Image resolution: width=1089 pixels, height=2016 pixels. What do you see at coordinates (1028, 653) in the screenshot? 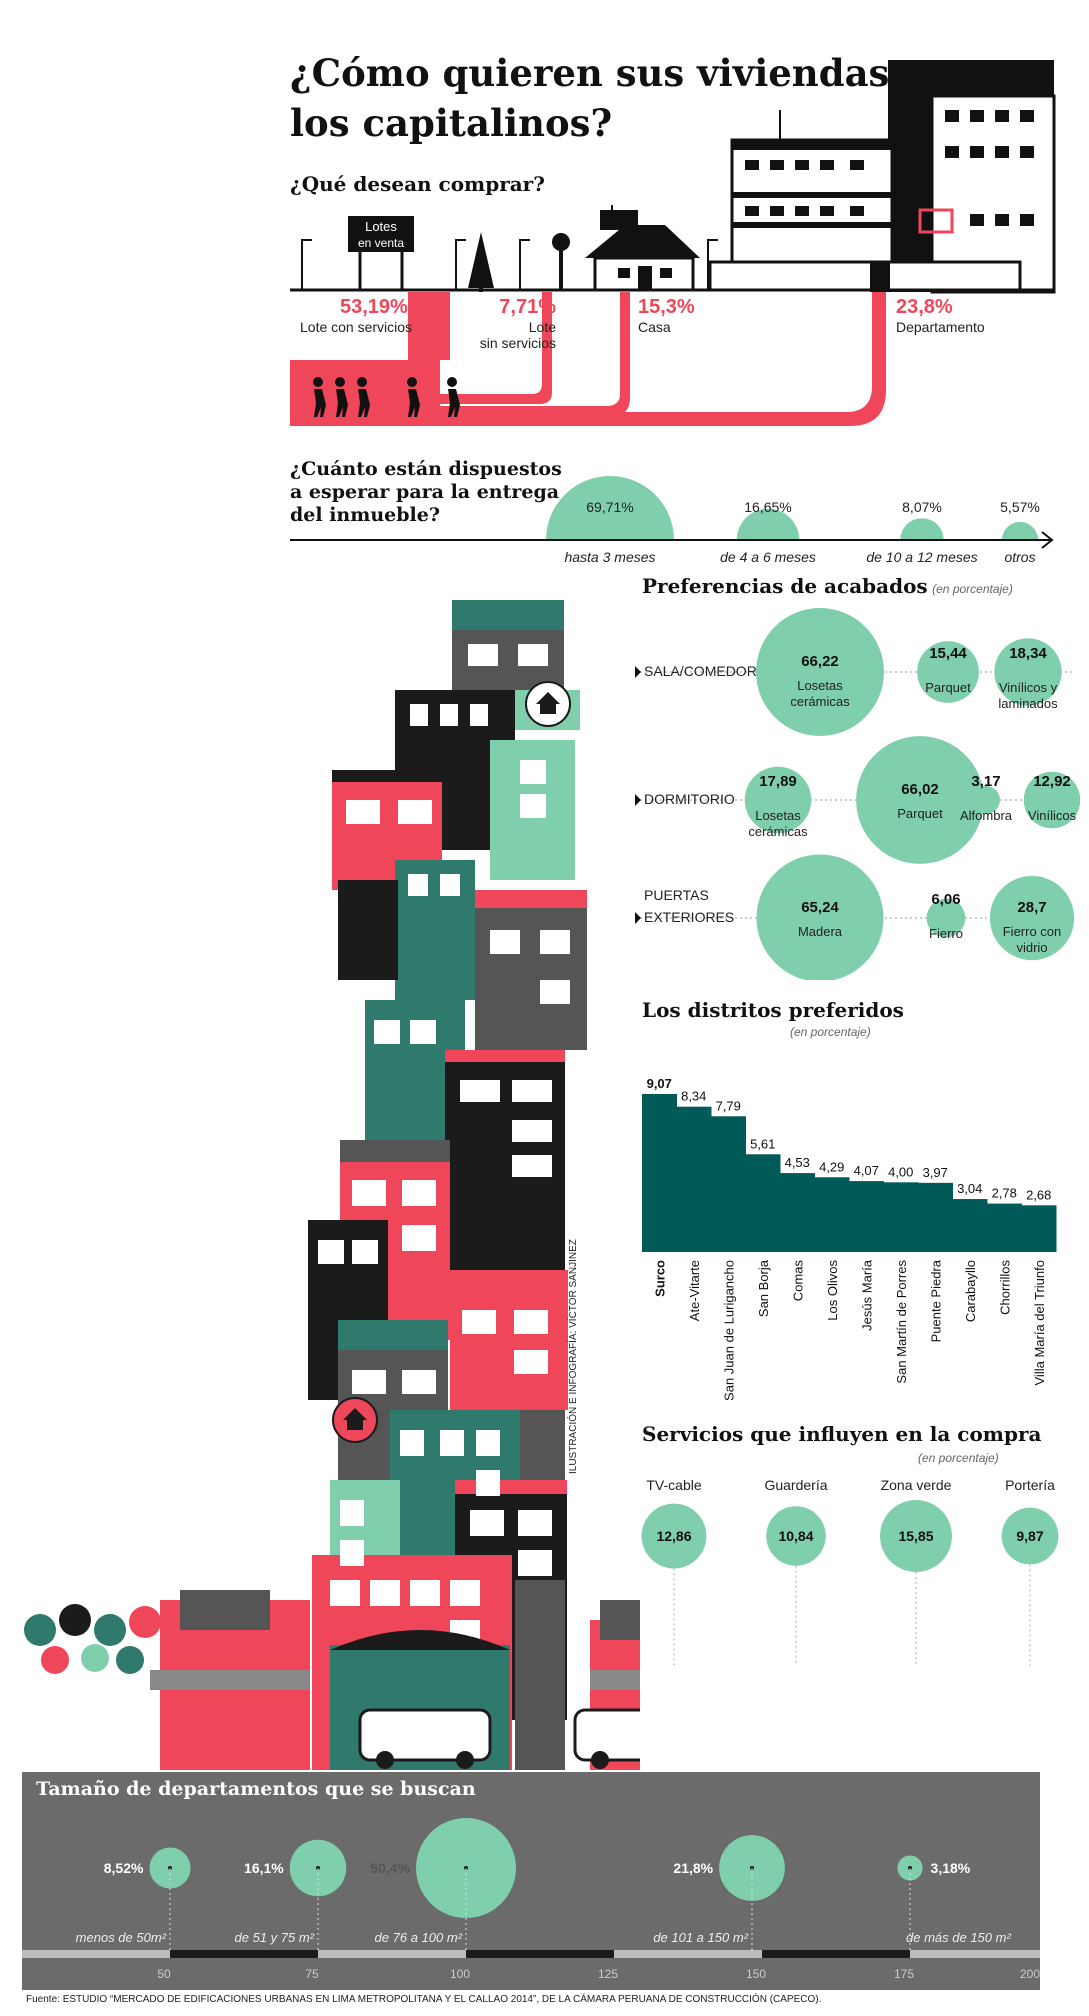
I see `finish-value: 18,34` at bounding box center [1028, 653].